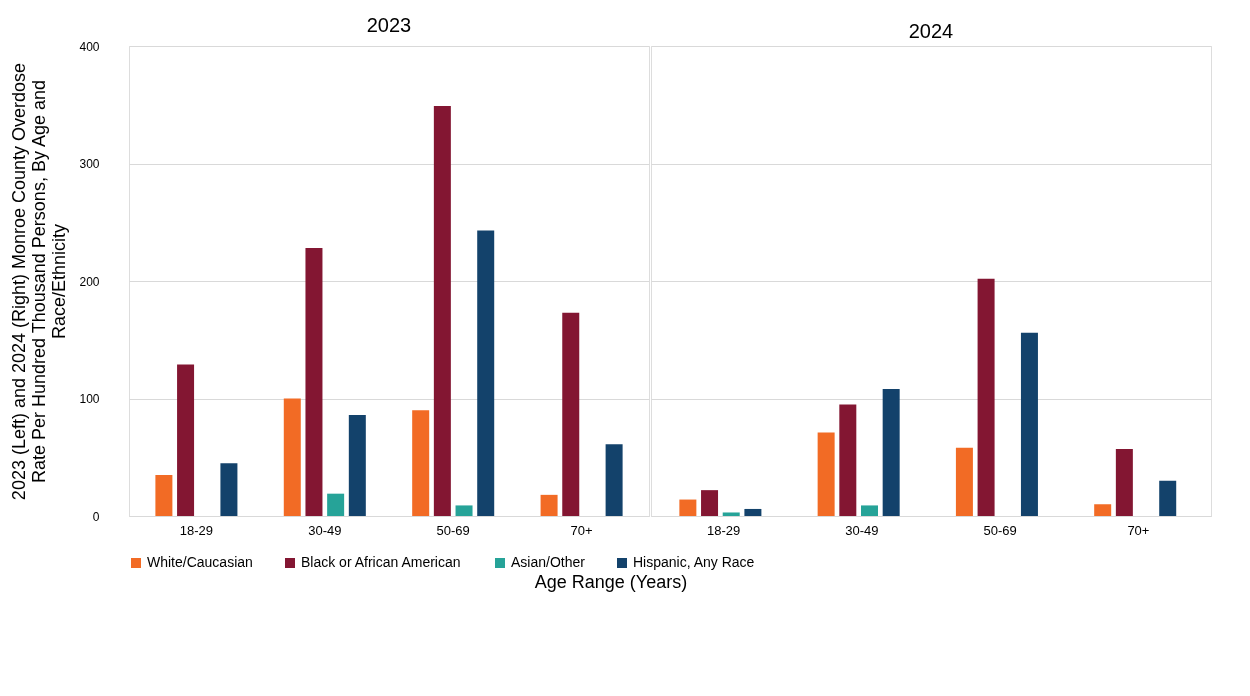 This screenshot has height=696, width=1250. What do you see at coordinates (389, 25) in the screenshot?
I see `chart-title: 2023` at bounding box center [389, 25].